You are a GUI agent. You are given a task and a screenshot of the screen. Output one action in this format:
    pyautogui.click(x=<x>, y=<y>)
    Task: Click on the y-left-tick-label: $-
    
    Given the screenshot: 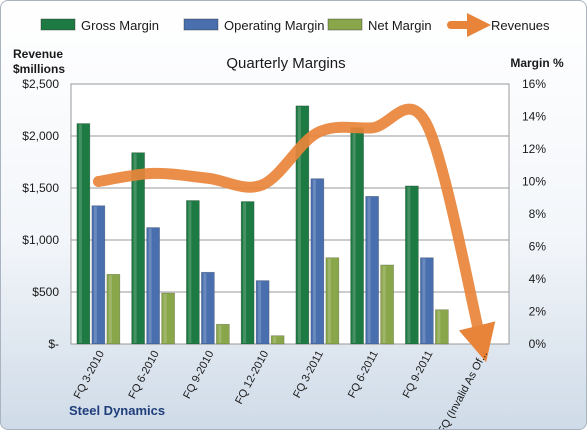 What is the action you would take?
    pyautogui.click(x=53, y=344)
    